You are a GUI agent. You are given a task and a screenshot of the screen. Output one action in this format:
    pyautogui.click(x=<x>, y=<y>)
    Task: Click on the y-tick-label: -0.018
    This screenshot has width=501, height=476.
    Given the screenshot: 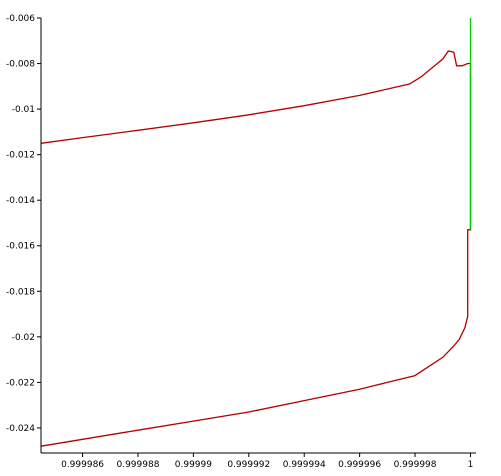 What is the action you would take?
    pyautogui.click(x=20, y=292)
    